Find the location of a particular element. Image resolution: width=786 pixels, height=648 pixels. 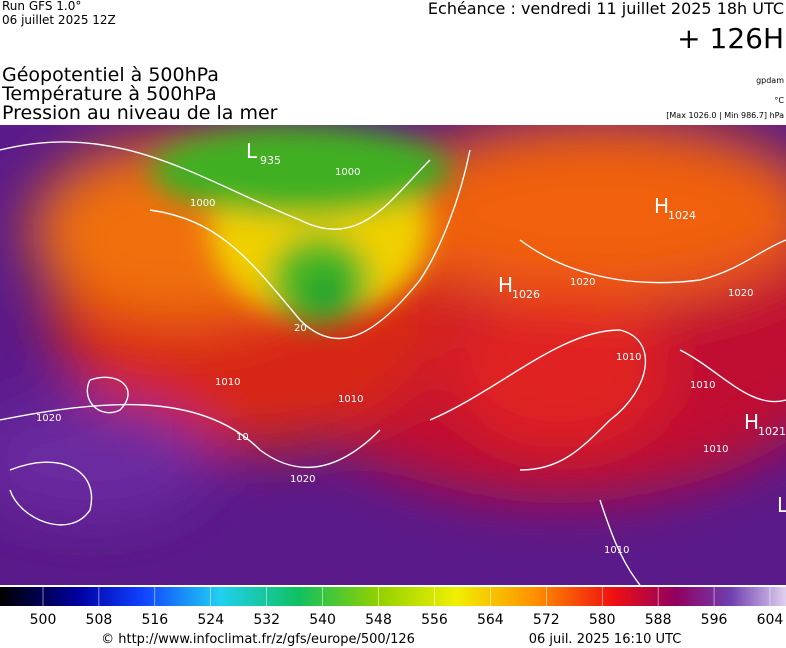

colorbar is located at coordinates (393, 596).